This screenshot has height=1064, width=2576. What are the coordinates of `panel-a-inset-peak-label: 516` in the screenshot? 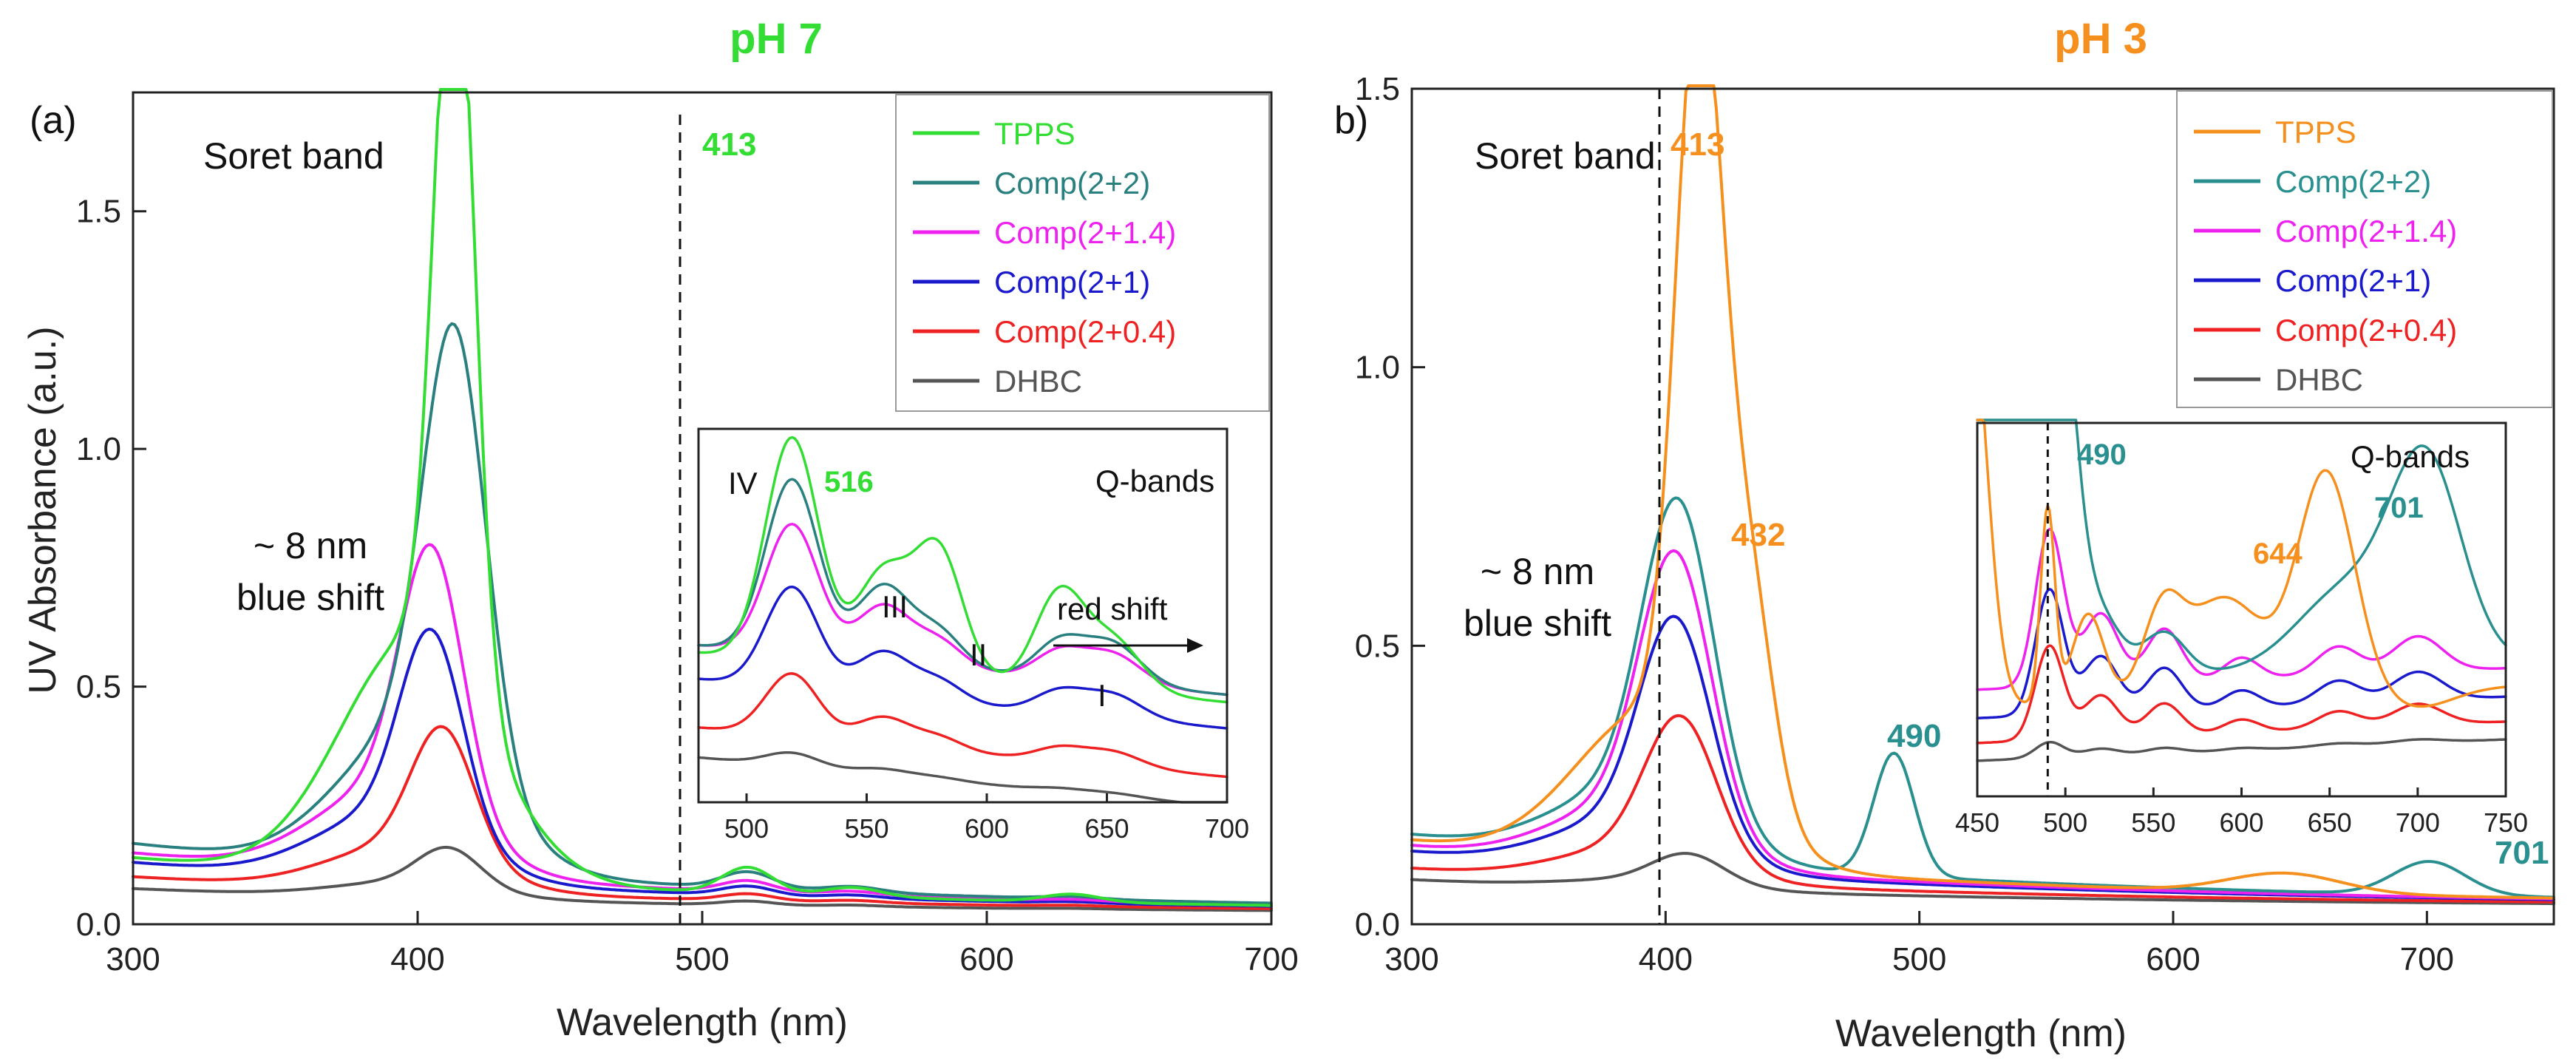 It's located at (849, 482).